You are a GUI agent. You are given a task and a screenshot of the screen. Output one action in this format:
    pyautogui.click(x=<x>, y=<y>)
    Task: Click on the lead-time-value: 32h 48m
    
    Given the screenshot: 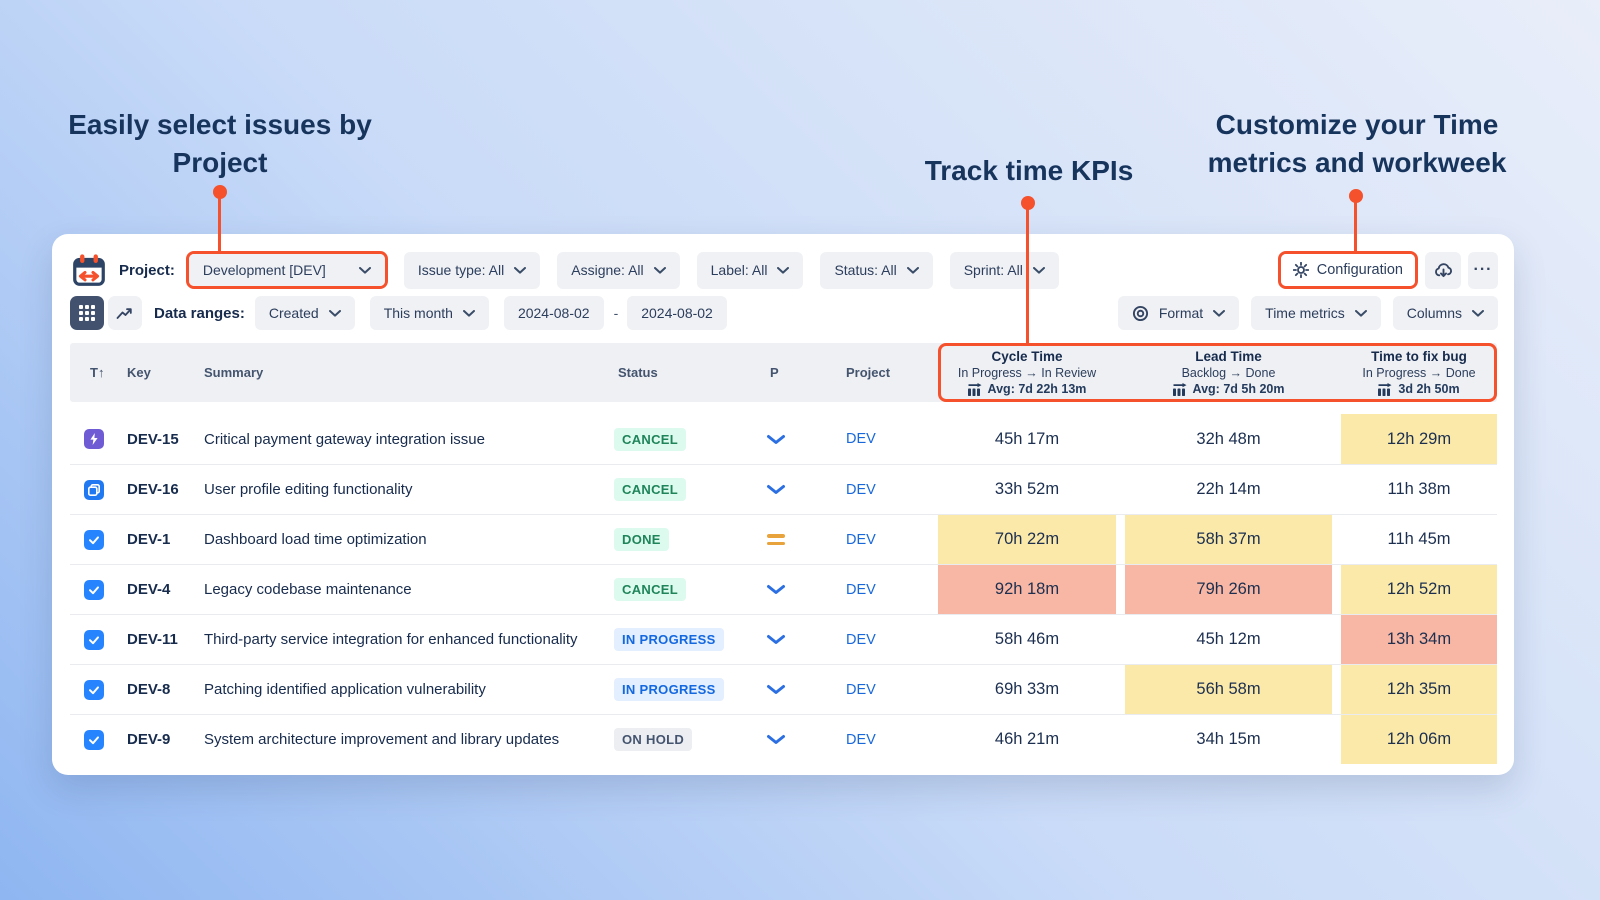 What is the action you would take?
    pyautogui.click(x=1228, y=438)
    